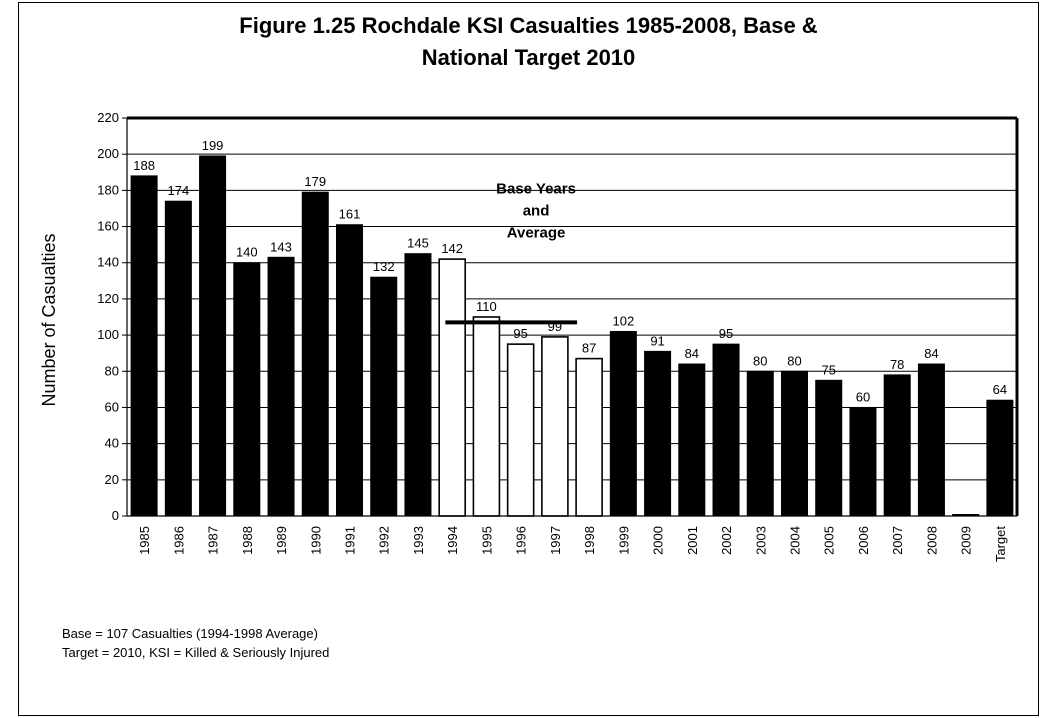 The width and height of the screenshot is (1041, 718). Describe the element at coordinates (144, 165) in the screenshot. I see `bar-value-label: 188` at that location.